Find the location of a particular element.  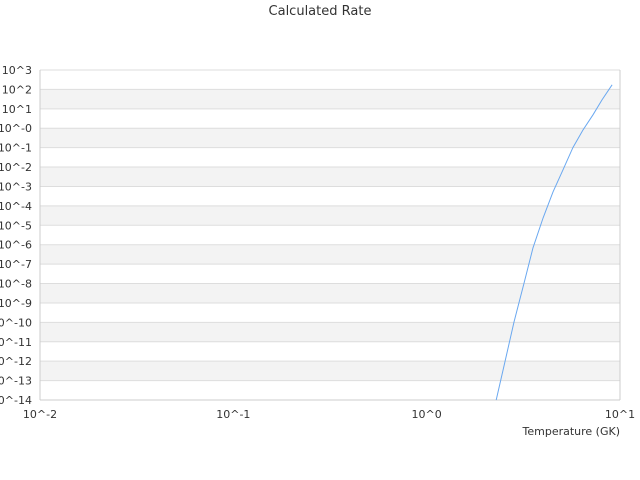

y-tick-label: 10^-11 is located at coordinates (16, 342).